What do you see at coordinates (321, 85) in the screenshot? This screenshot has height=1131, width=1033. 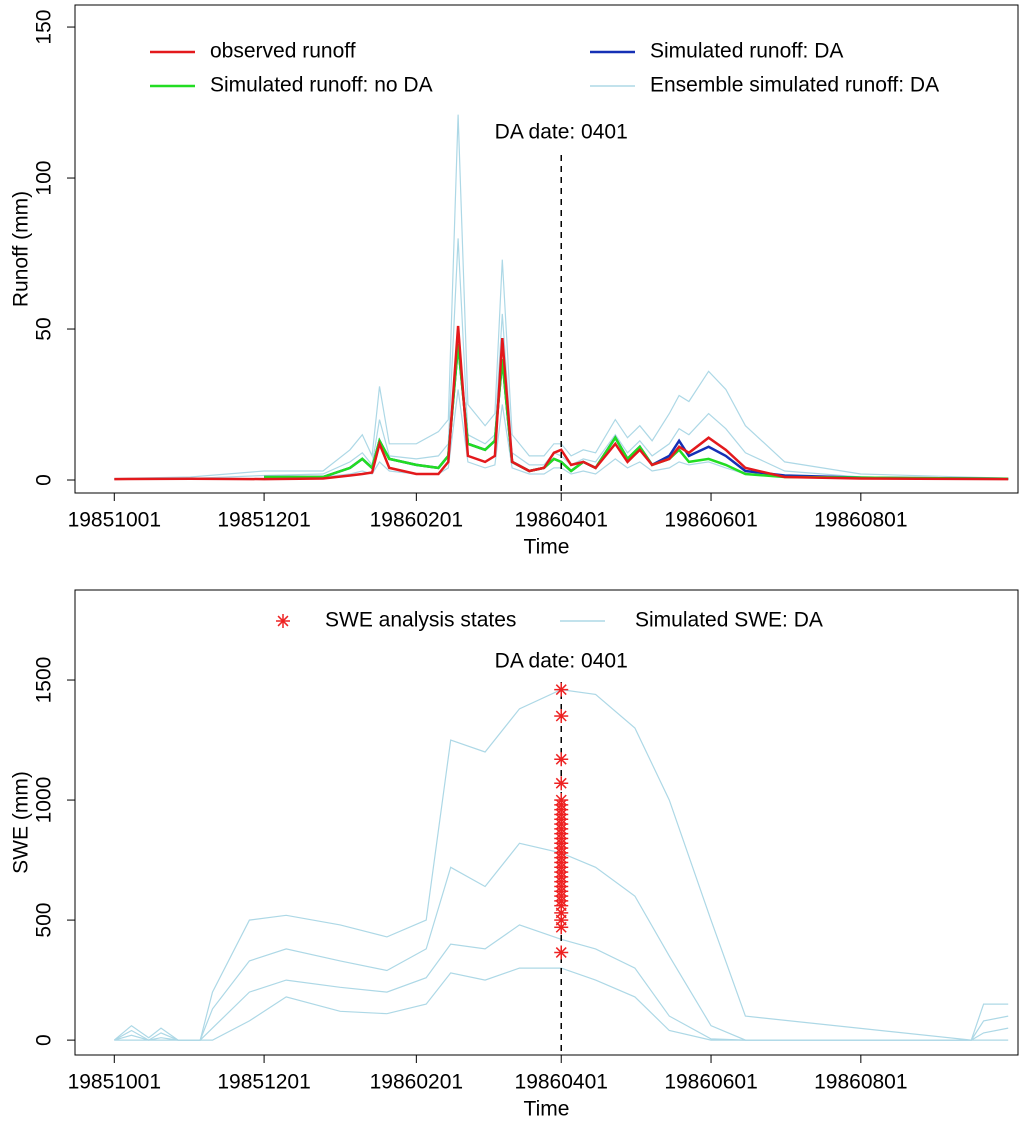 I see `legend-label: Simulated runoff: no DA` at bounding box center [321, 85].